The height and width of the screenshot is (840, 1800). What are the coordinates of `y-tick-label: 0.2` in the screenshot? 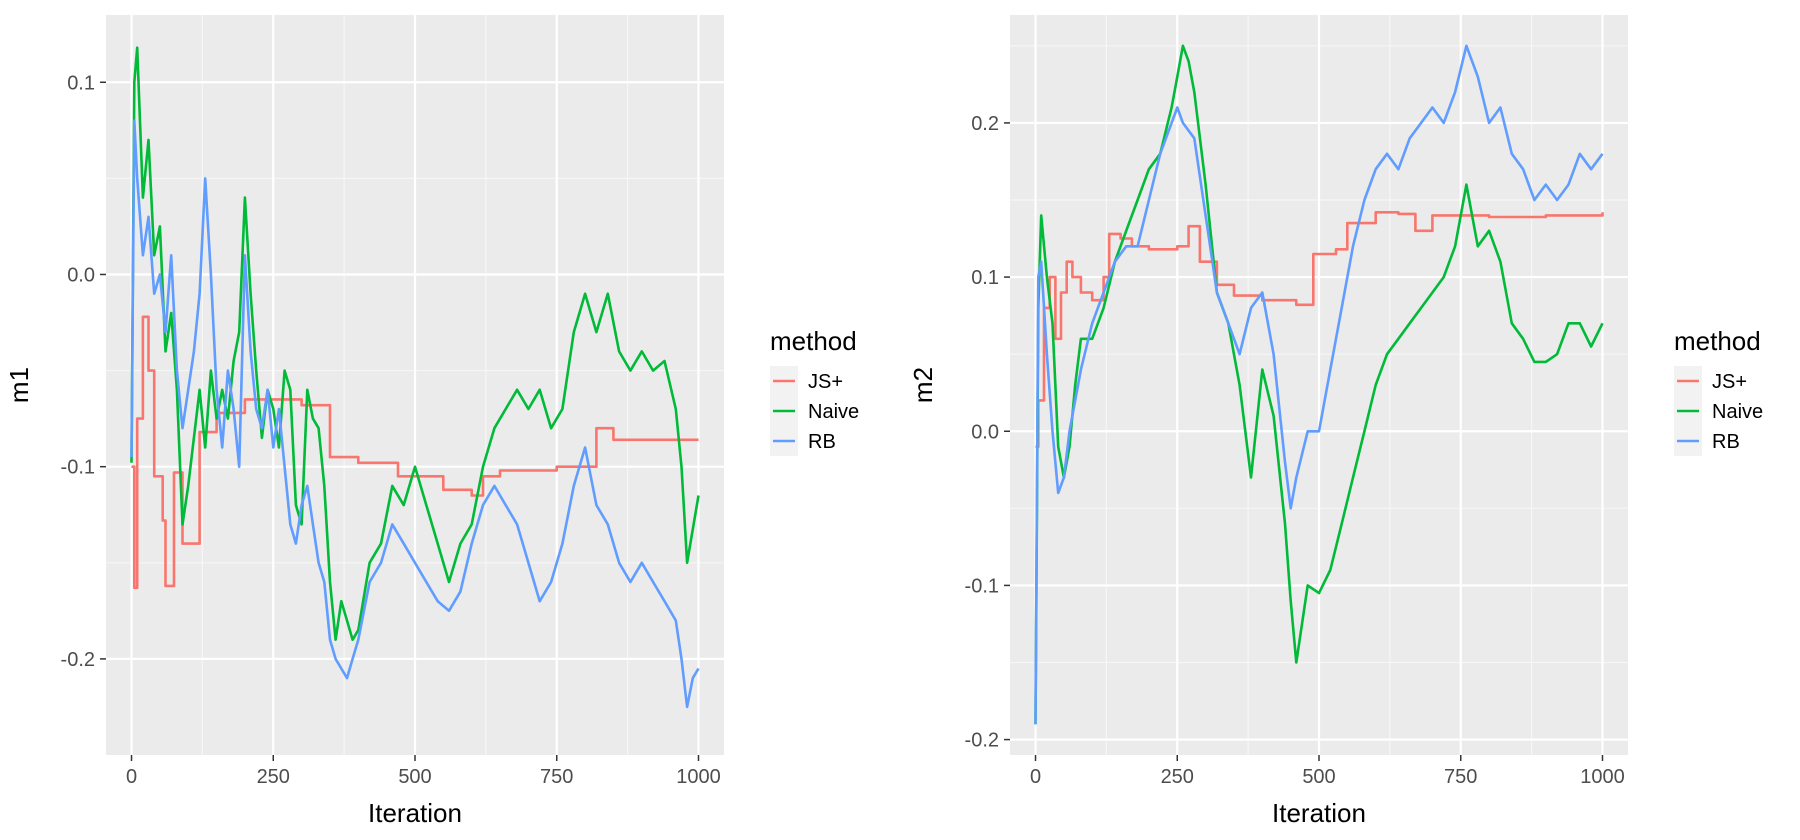 It's located at (985, 124).